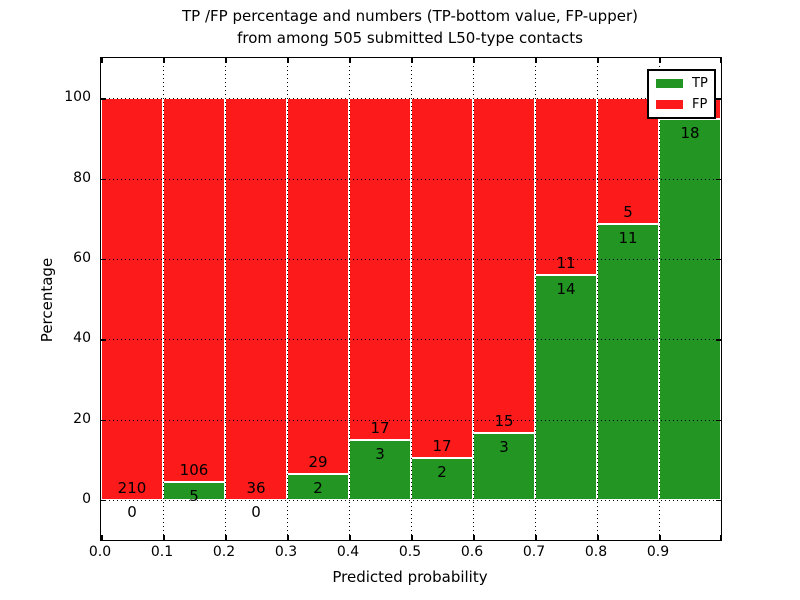 The image size is (800, 600). What do you see at coordinates (566, 288) in the screenshot?
I see `tp-count-label: 14` at bounding box center [566, 288].